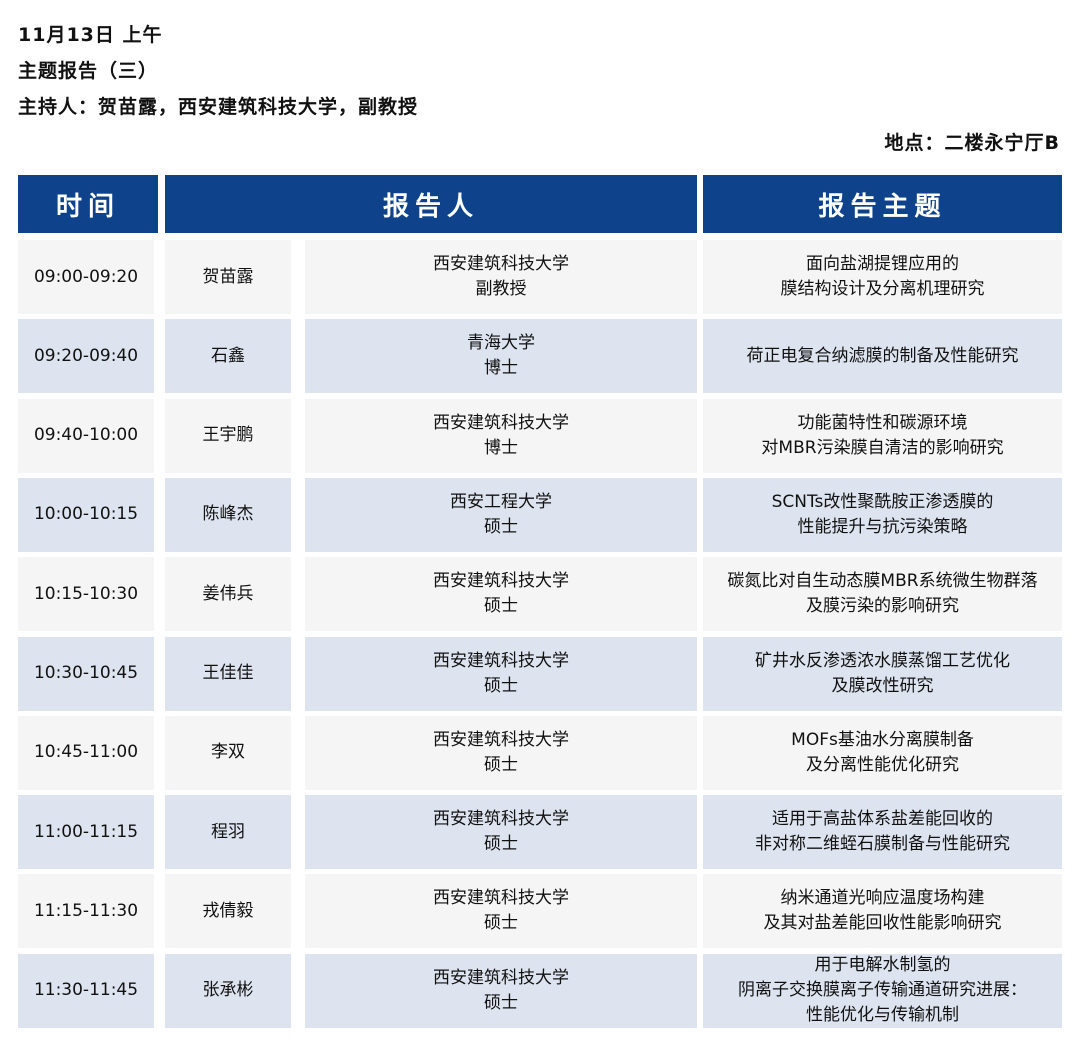  What do you see at coordinates (228, 277) in the screenshot?
I see `row-name: 贺苗露` at bounding box center [228, 277].